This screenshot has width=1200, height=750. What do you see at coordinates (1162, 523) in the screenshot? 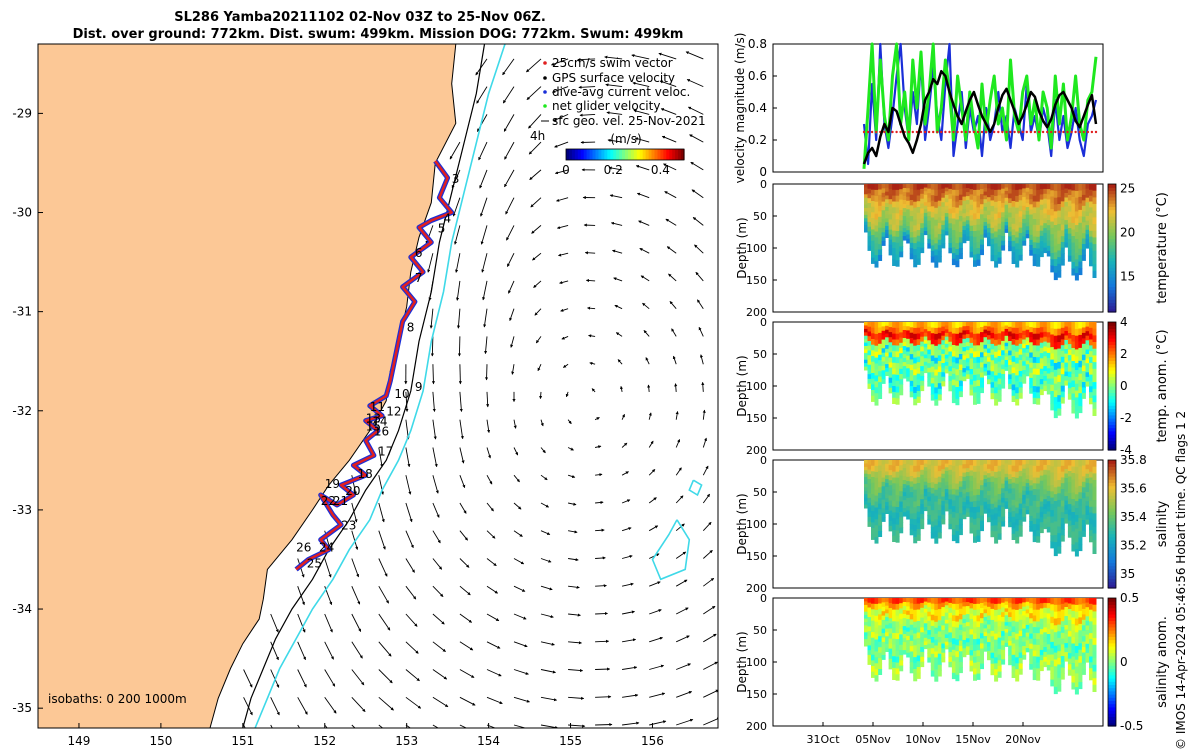
I see `section-colorbar-label: salinity` at bounding box center [1162, 523].